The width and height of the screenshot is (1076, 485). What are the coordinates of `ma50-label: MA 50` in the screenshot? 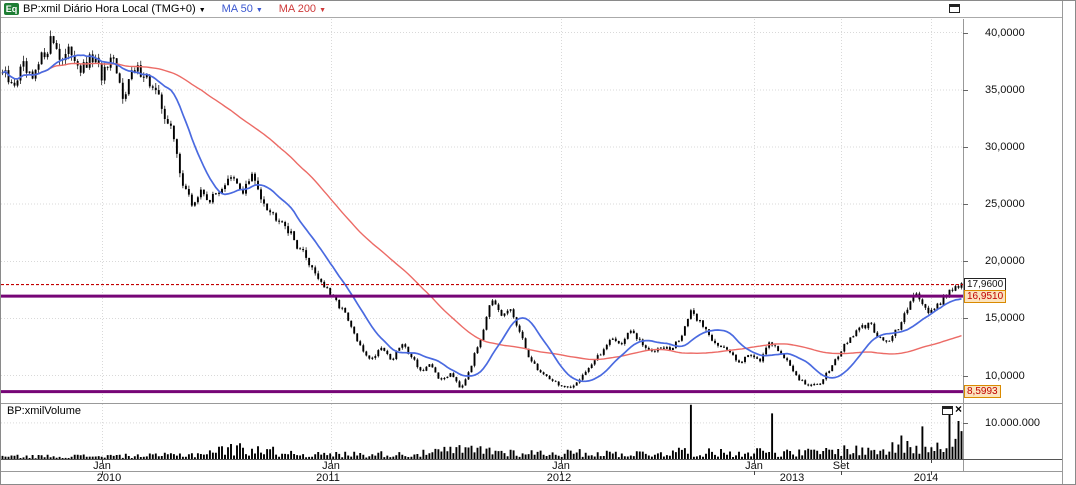 It's located at (237, 9).